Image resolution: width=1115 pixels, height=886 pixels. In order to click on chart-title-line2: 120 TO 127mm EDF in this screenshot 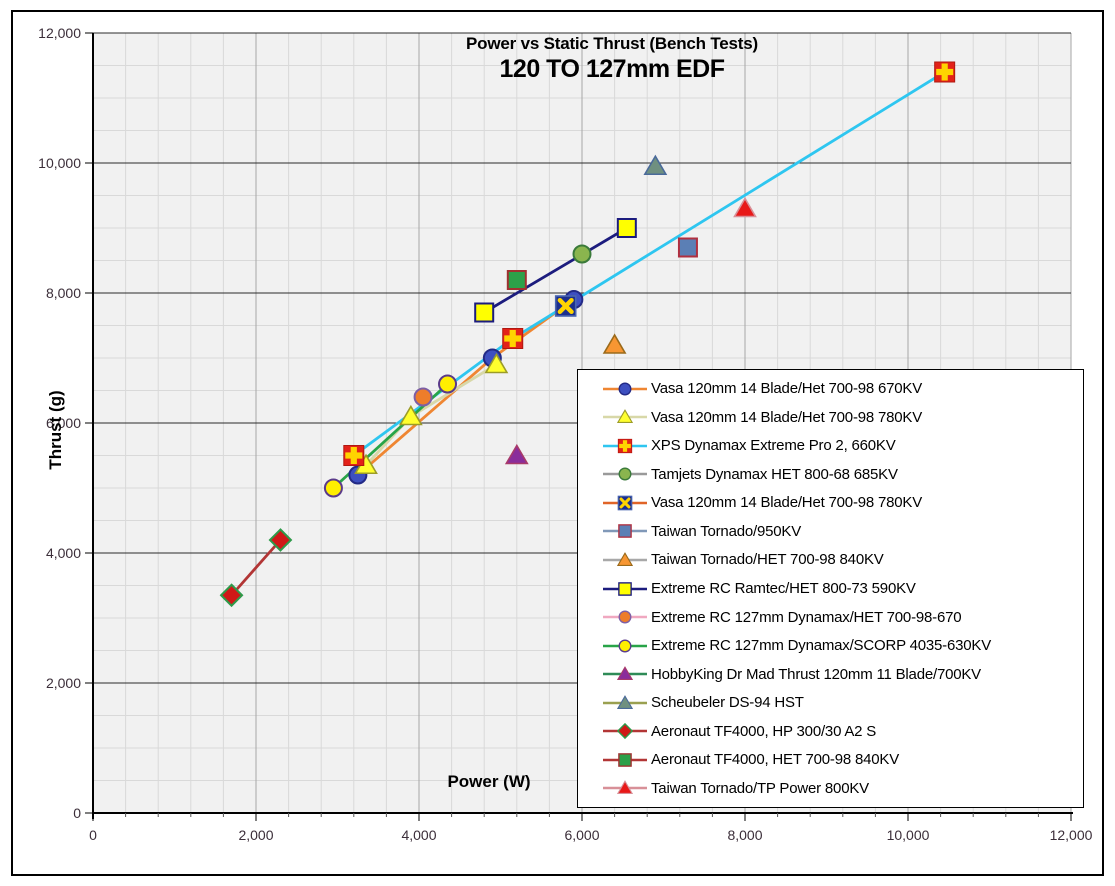, I will do `click(612, 69)`.